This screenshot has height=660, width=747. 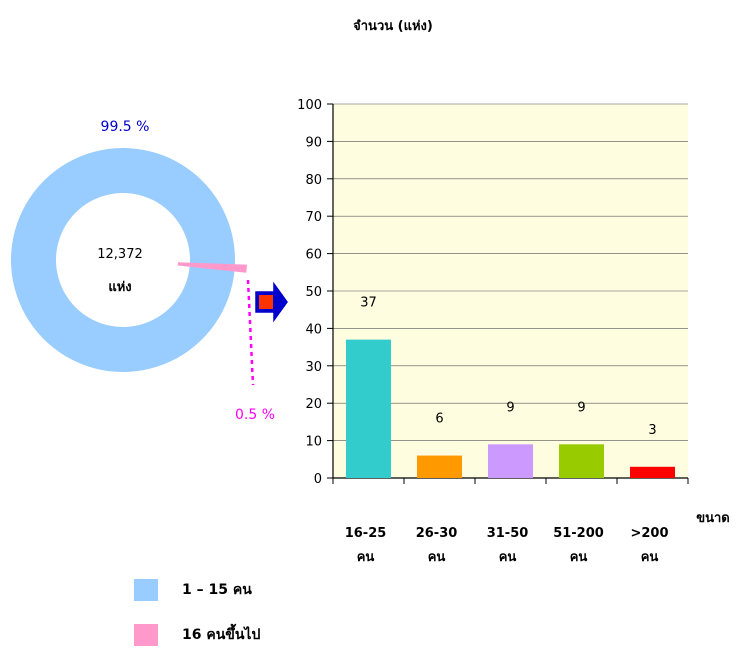 What do you see at coordinates (649, 533) in the screenshot?
I see `x-tick-label: >200` at bounding box center [649, 533].